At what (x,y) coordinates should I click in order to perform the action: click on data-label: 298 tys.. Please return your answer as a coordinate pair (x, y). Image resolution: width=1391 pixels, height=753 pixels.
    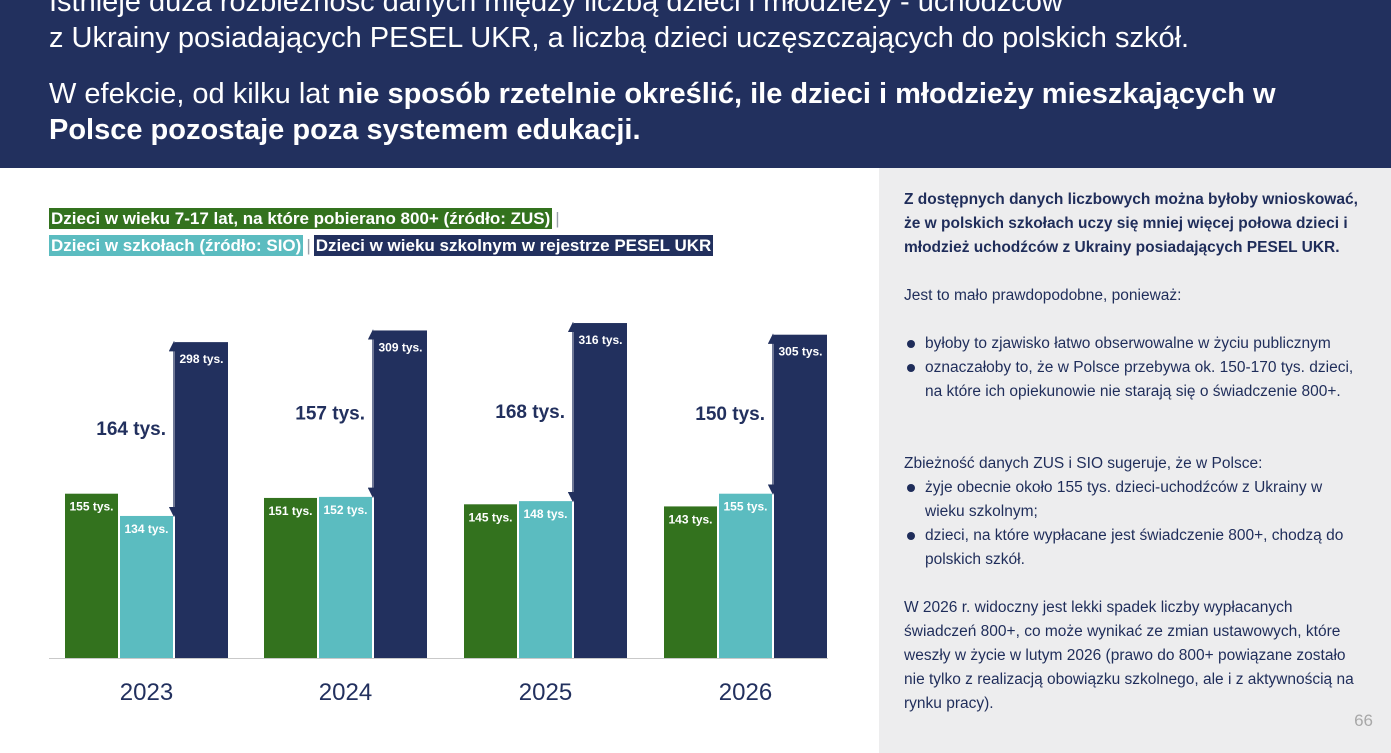
    Looking at the image, I should click on (201, 359).